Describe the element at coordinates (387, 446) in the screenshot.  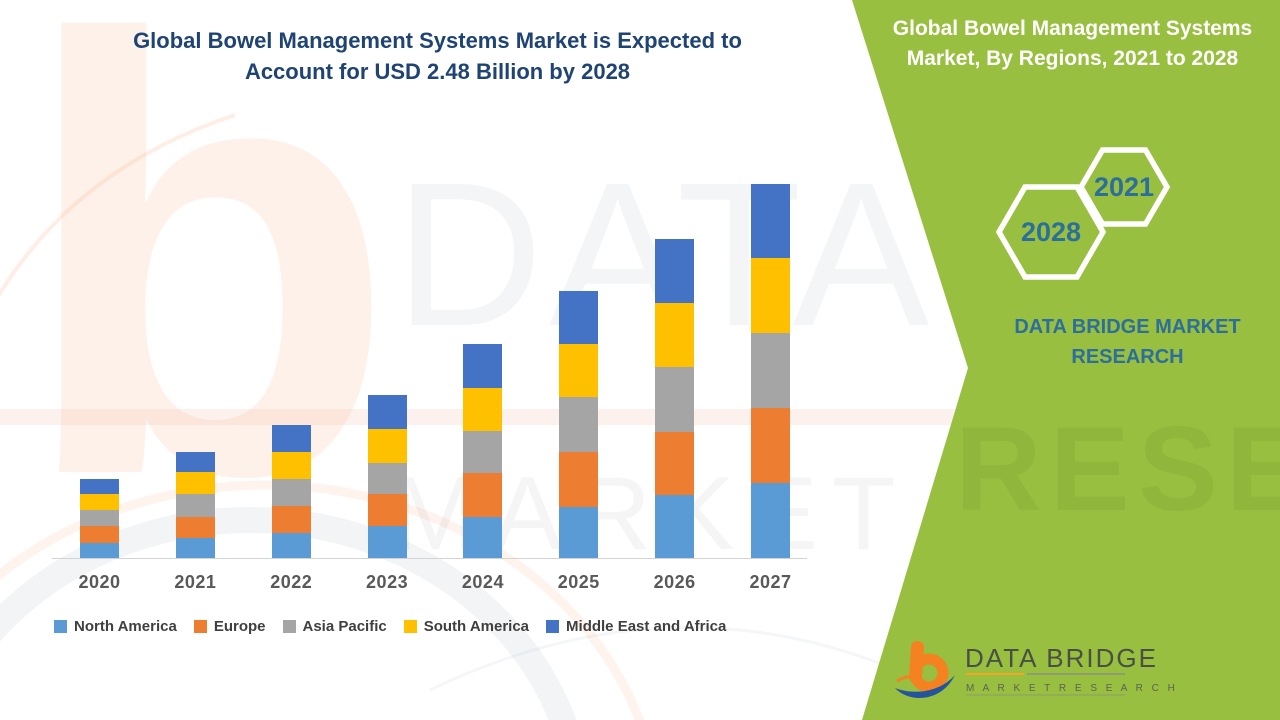
I see `bar-segment-2023-south-america` at that location.